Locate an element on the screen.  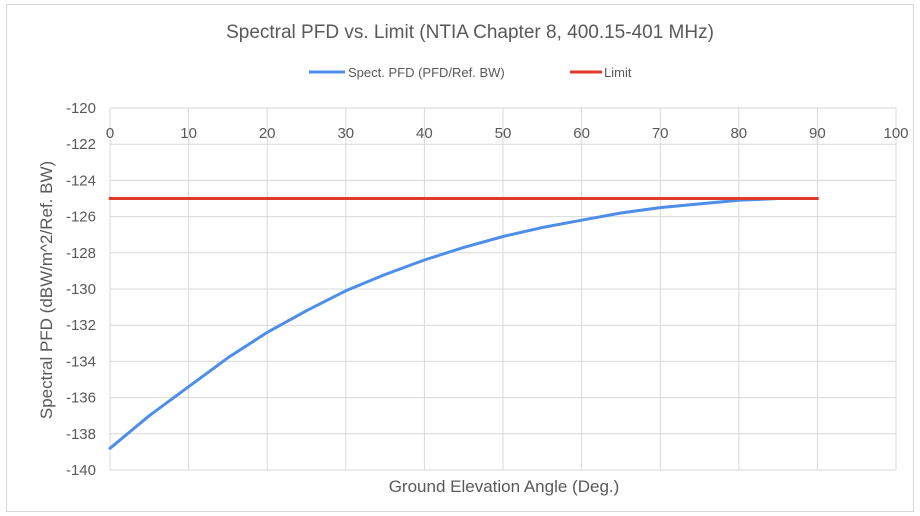
x-axis-title: Ground Elevation Angle (Deg.) is located at coordinates (504, 486).